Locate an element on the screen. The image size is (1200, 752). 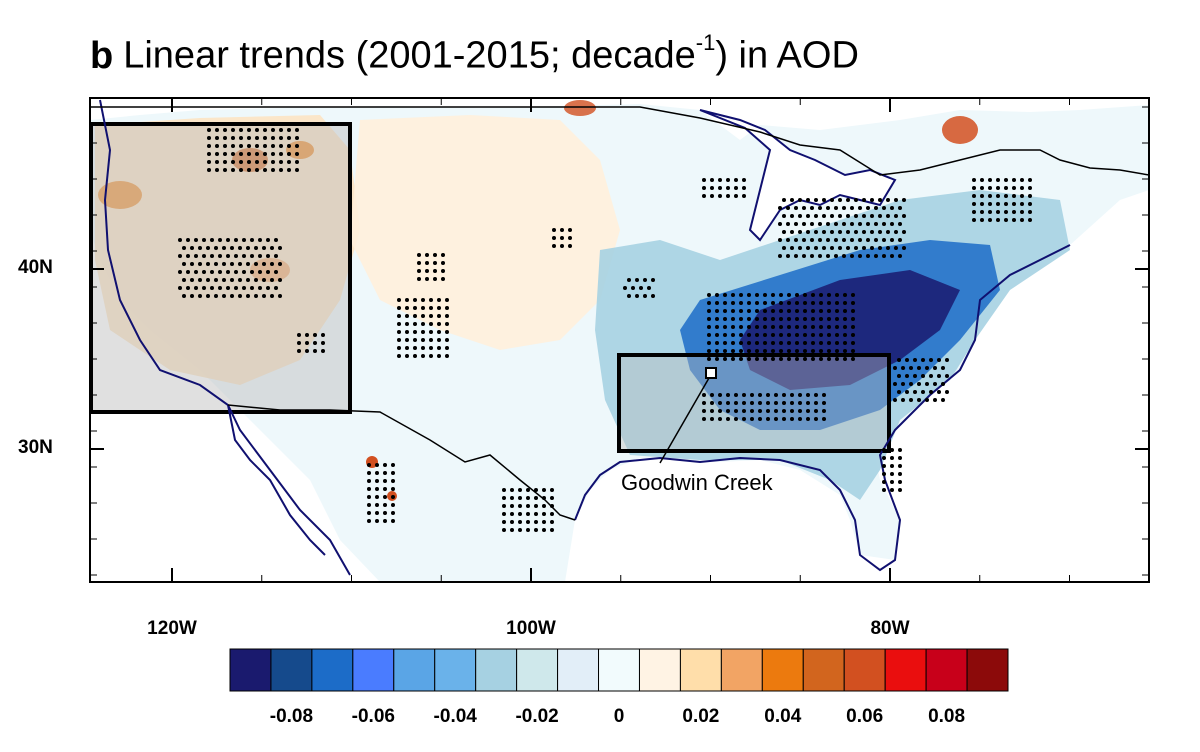
colorbar-tick-label: 0.04 is located at coordinates (783, 716).